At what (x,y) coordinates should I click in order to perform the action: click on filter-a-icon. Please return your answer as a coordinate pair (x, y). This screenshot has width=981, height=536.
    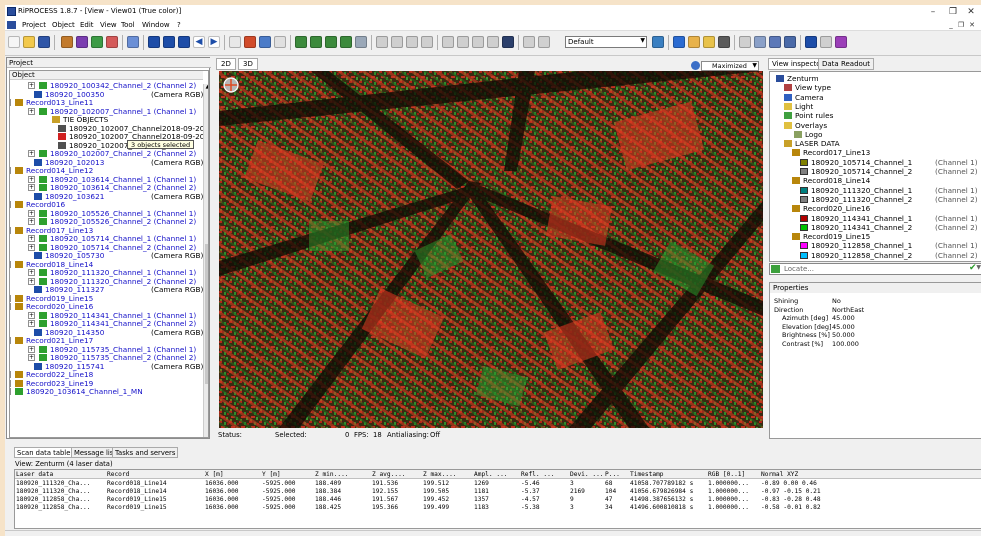
    Looking at the image, I should click on (382, 42).